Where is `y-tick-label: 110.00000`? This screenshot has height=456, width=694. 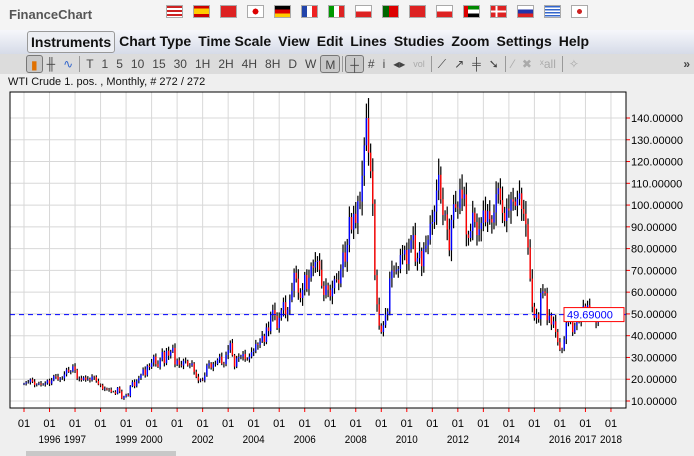 y-tick-label: 110.00000 is located at coordinates (656, 184).